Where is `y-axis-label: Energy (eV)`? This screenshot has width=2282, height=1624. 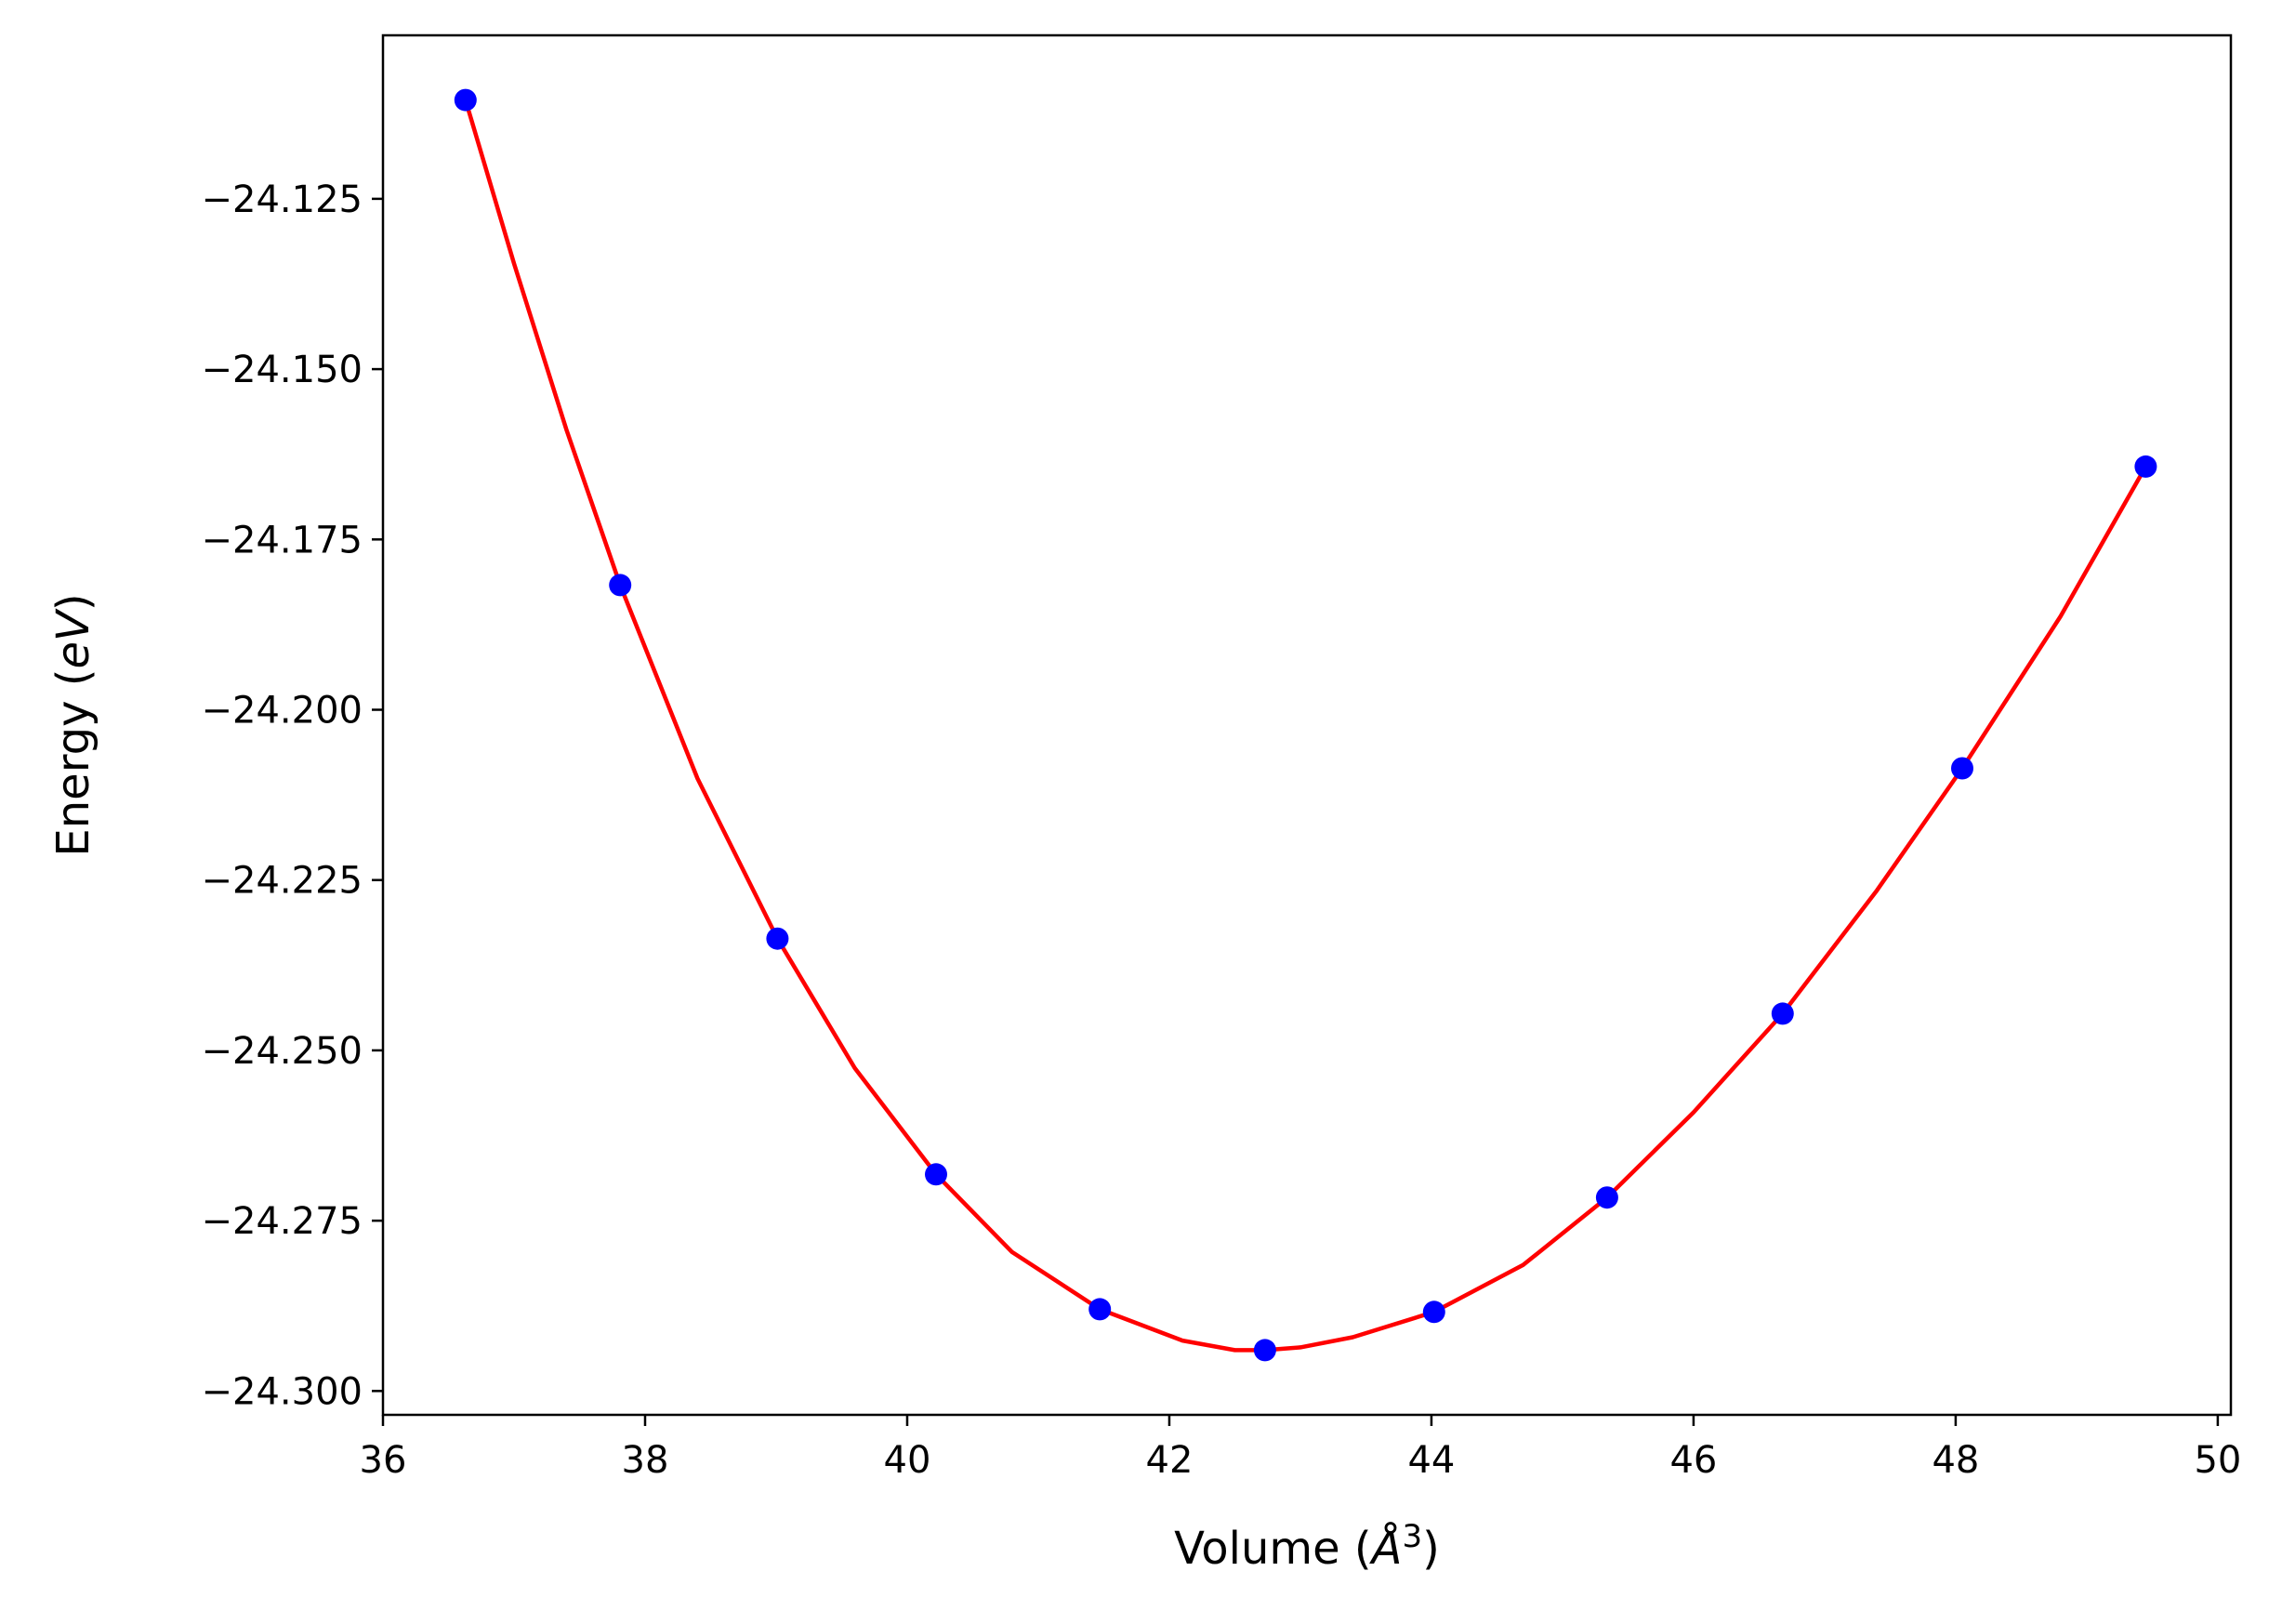
y-axis-label: Energy (eV) is located at coordinates (73, 725).